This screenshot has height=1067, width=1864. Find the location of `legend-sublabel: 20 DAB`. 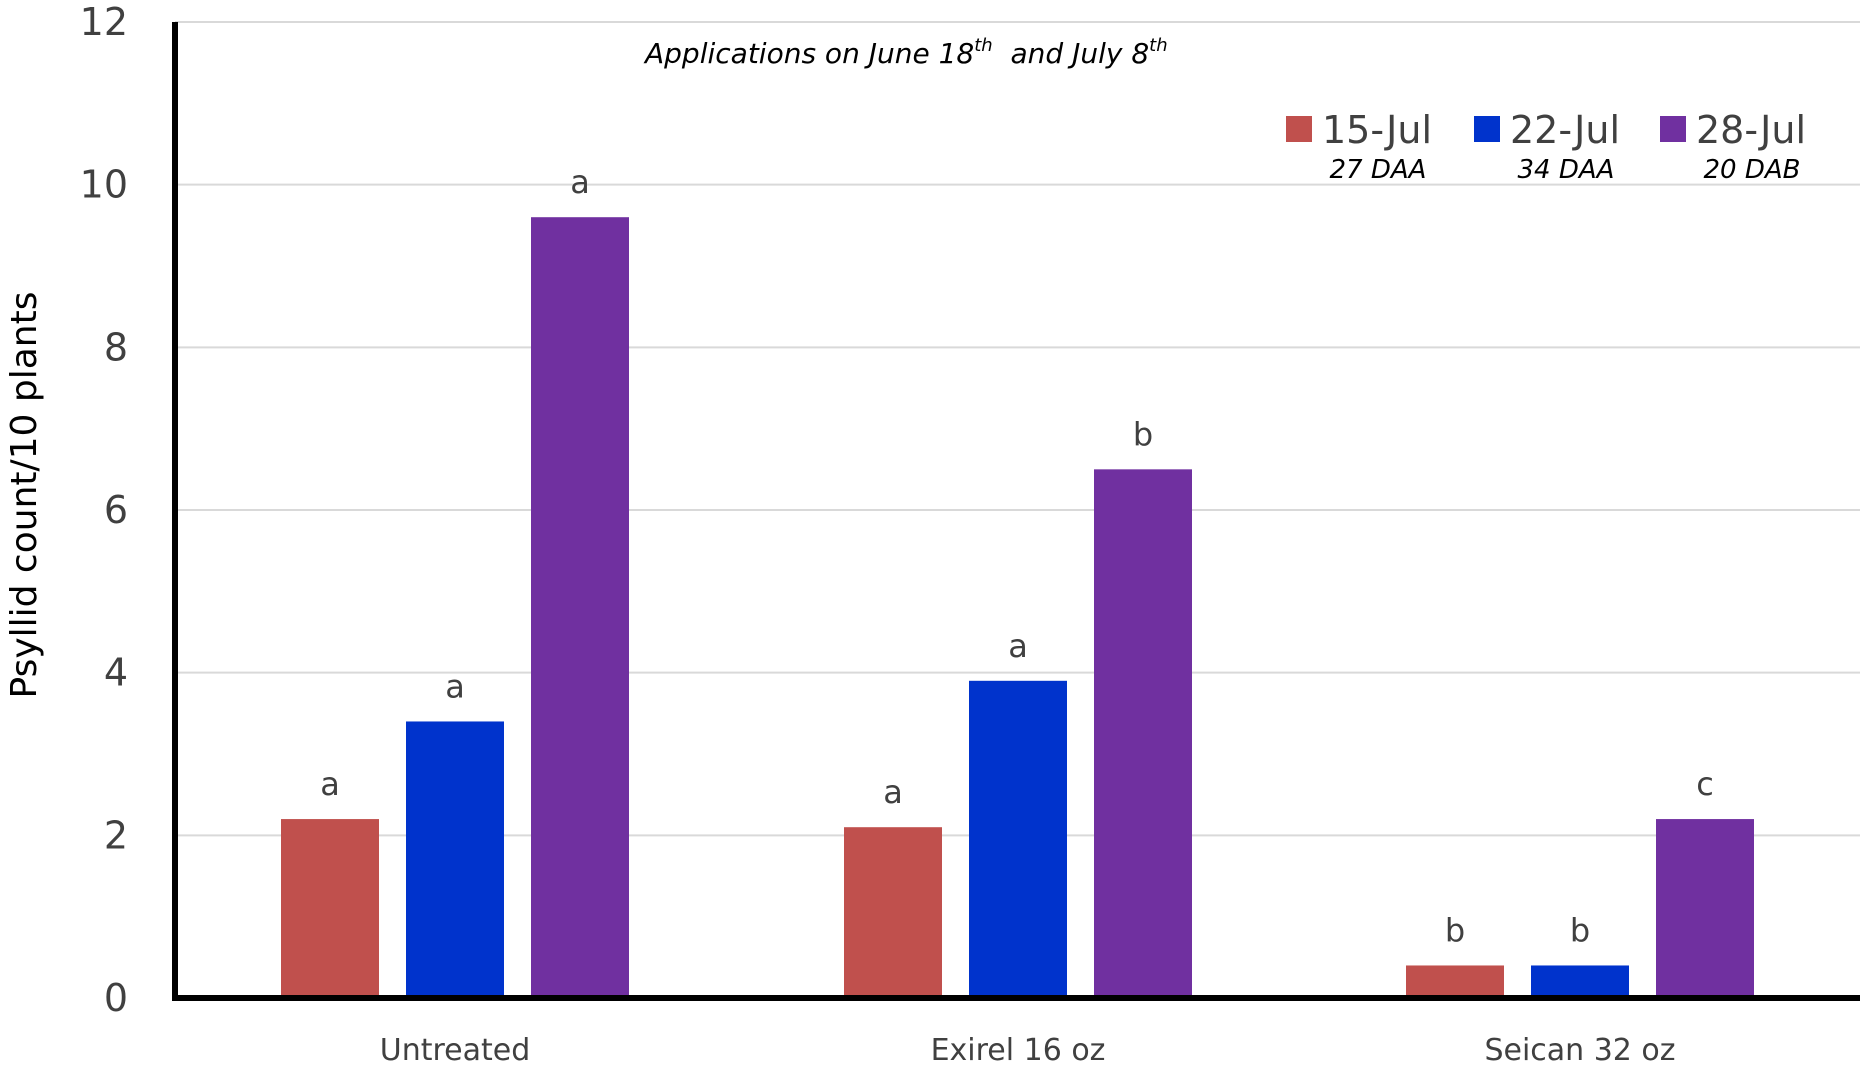

legend-sublabel: 20 DAB is located at coordinates (1752, 170).